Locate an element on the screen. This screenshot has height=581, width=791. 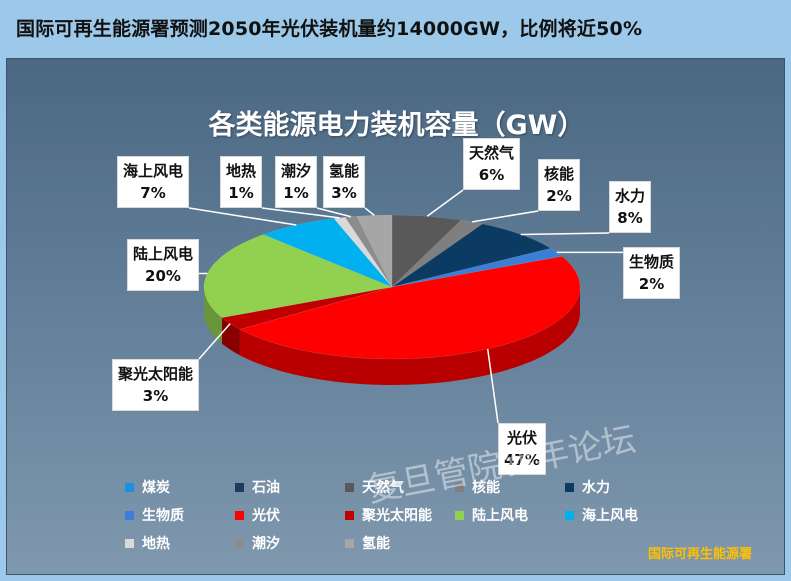
leader-line-地热 is located at coordinates (300, 213).